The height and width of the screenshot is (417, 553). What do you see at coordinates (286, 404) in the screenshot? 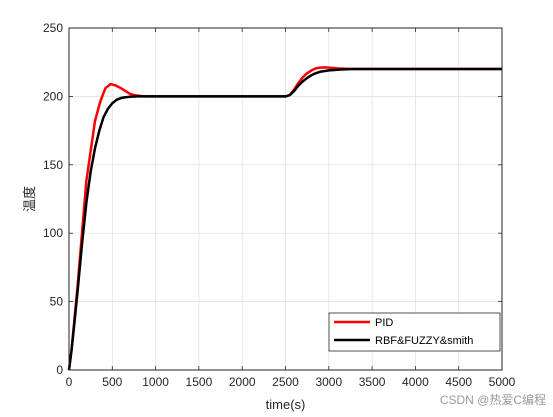
I see `x-axis-label: time(s)` at bounding box center [286, 404].